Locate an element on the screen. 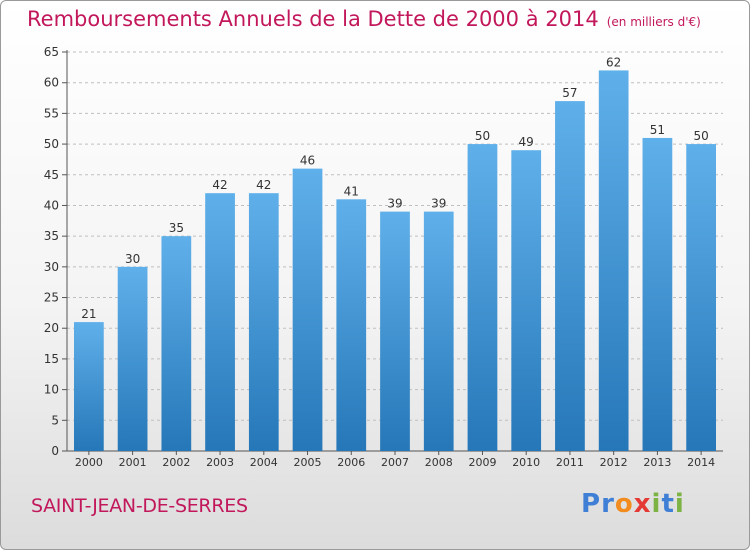 The height and width of the screenshot is (550, 750). proxiti-logo: Proxiti is located at coordinates (633, 504).